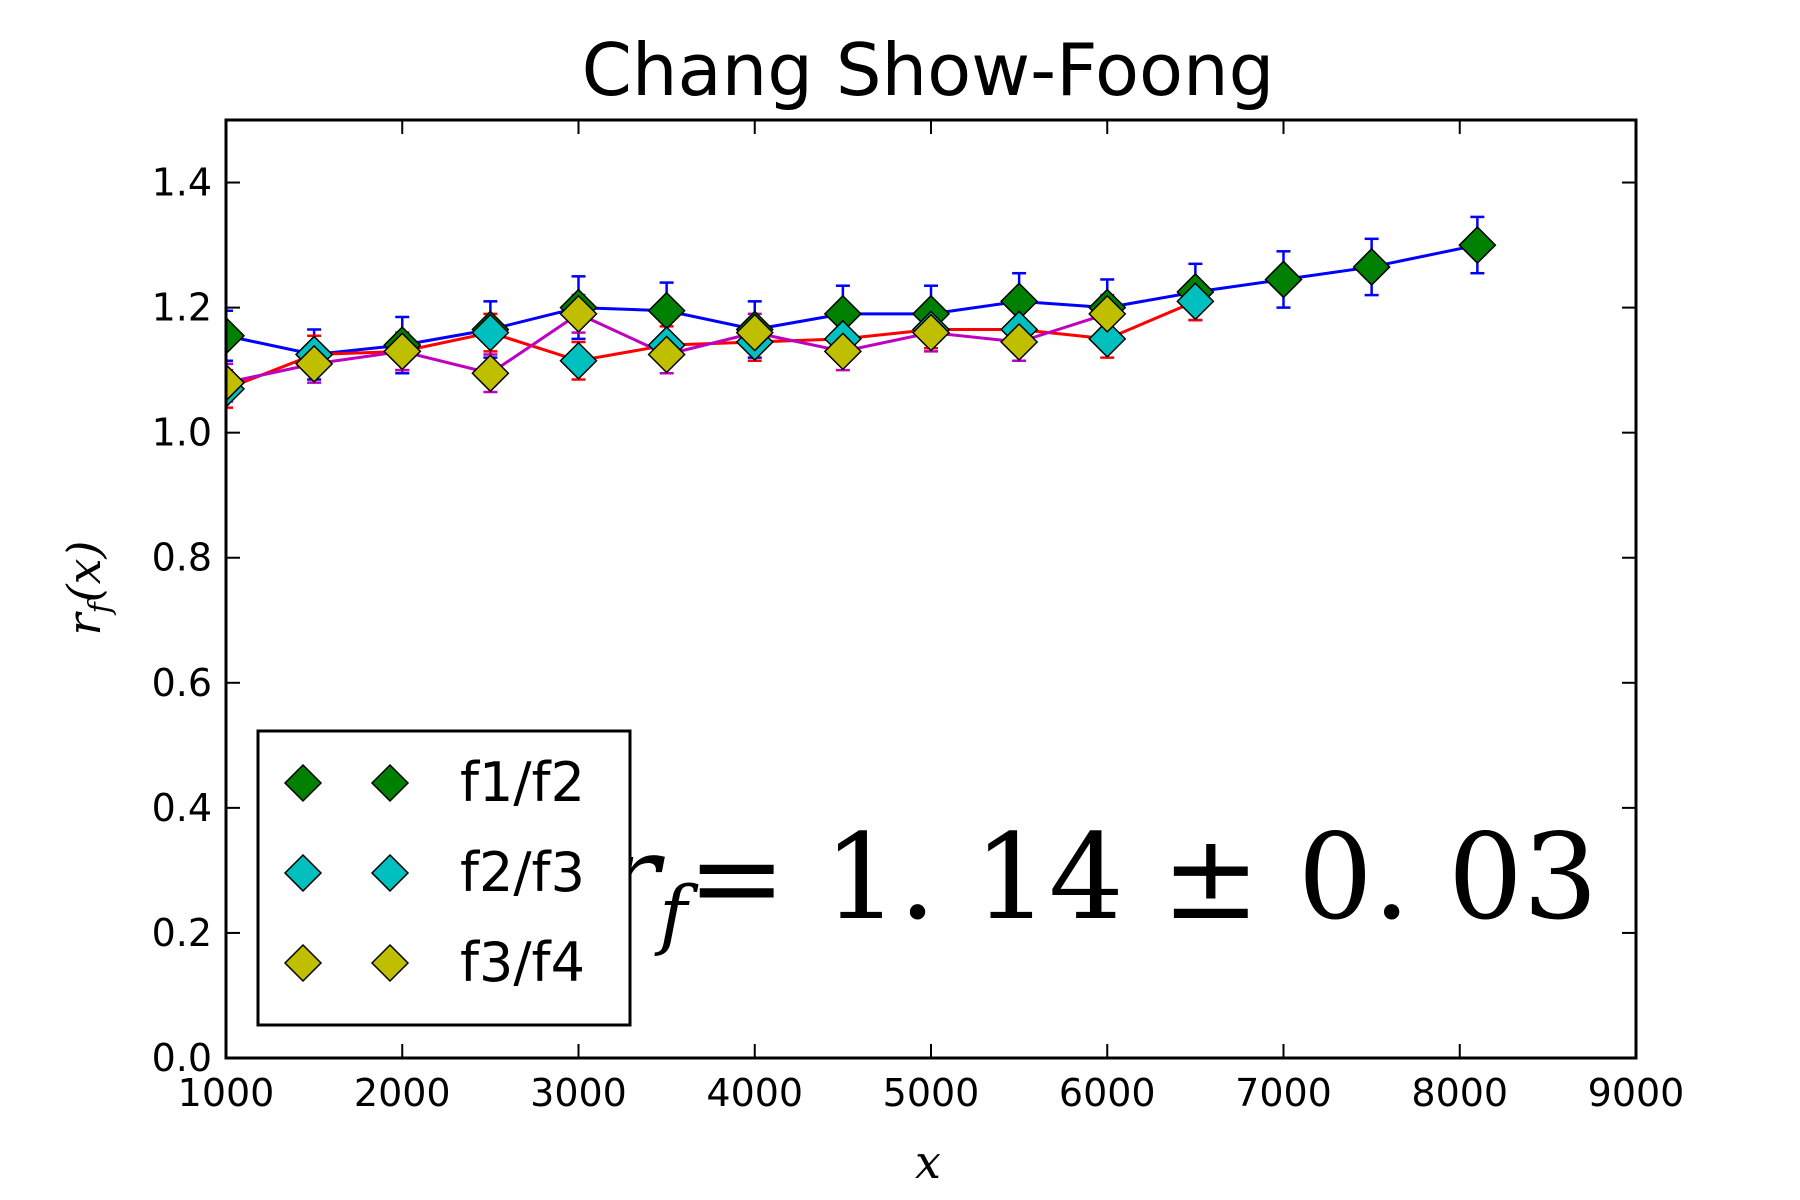 This screenshot has width=1800, height=1200. What do you see at coordinates (402, 1093) in the screenshot?
I see `x-tick-label-1: 2000` at bounding box center [402, 1093].